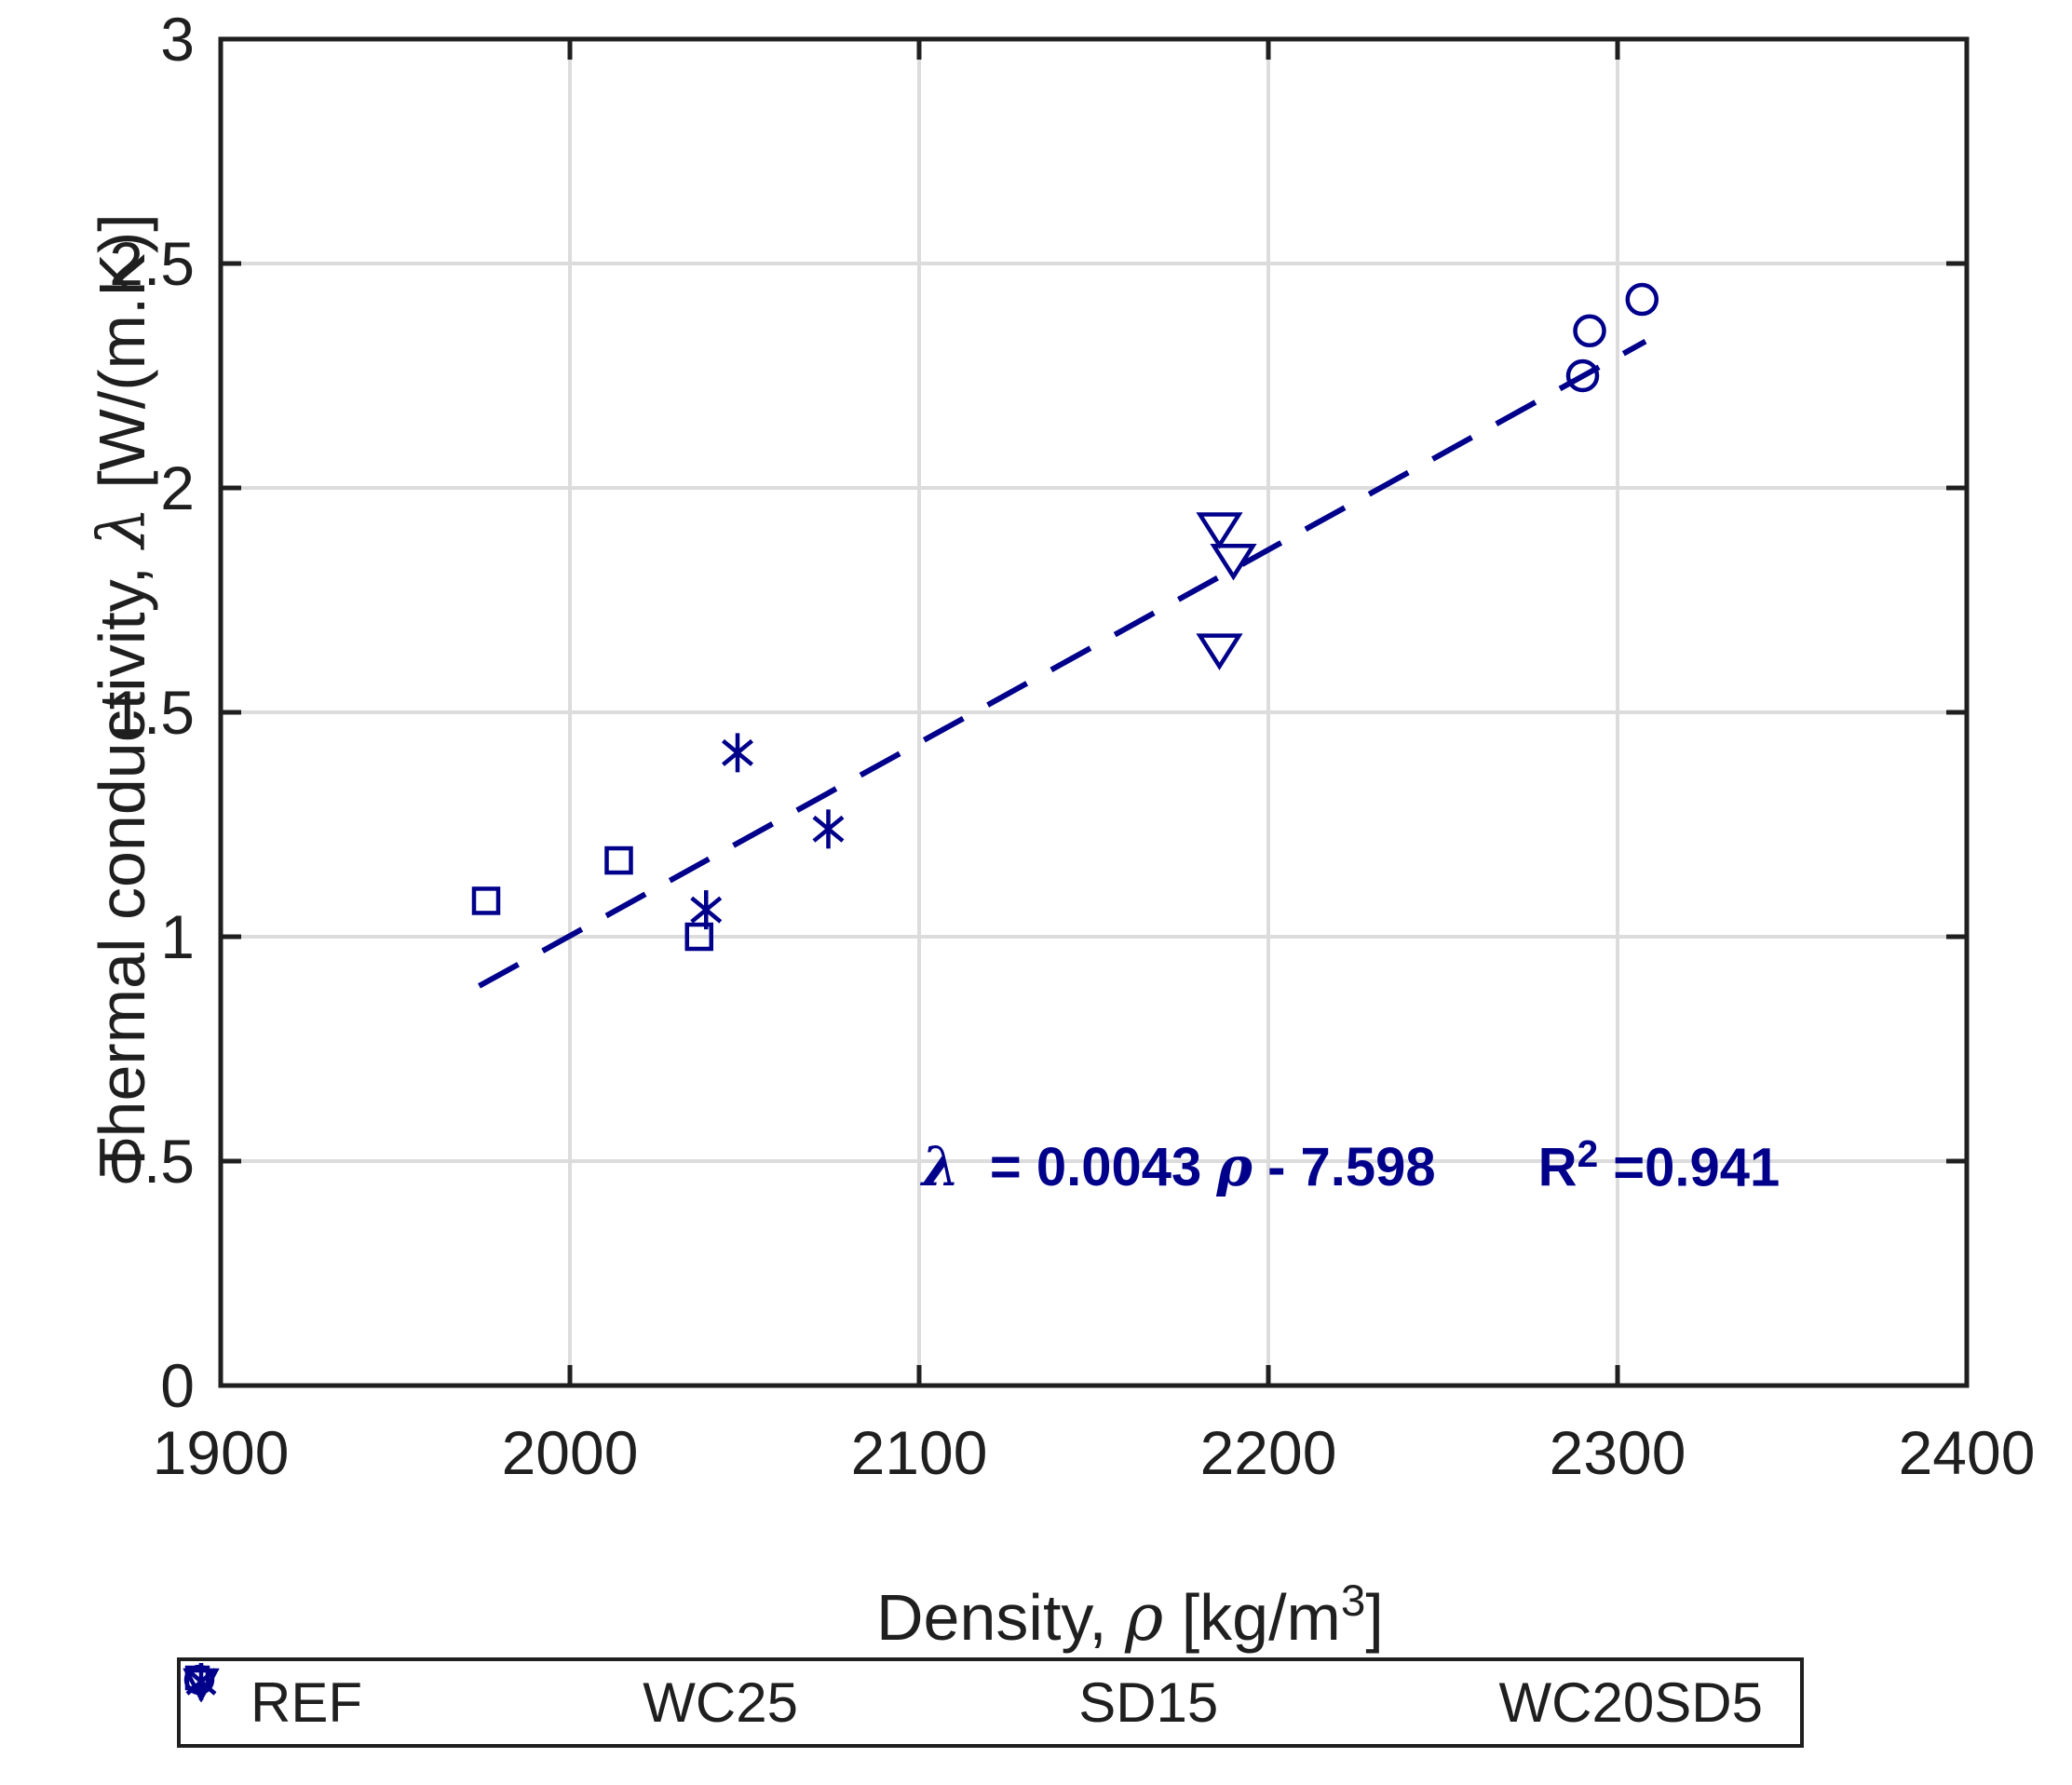  What do you see at coordinates (177, 1385) in the screenshot?
I see `y-tick-label: 0` at bounding box center [177, 1385].